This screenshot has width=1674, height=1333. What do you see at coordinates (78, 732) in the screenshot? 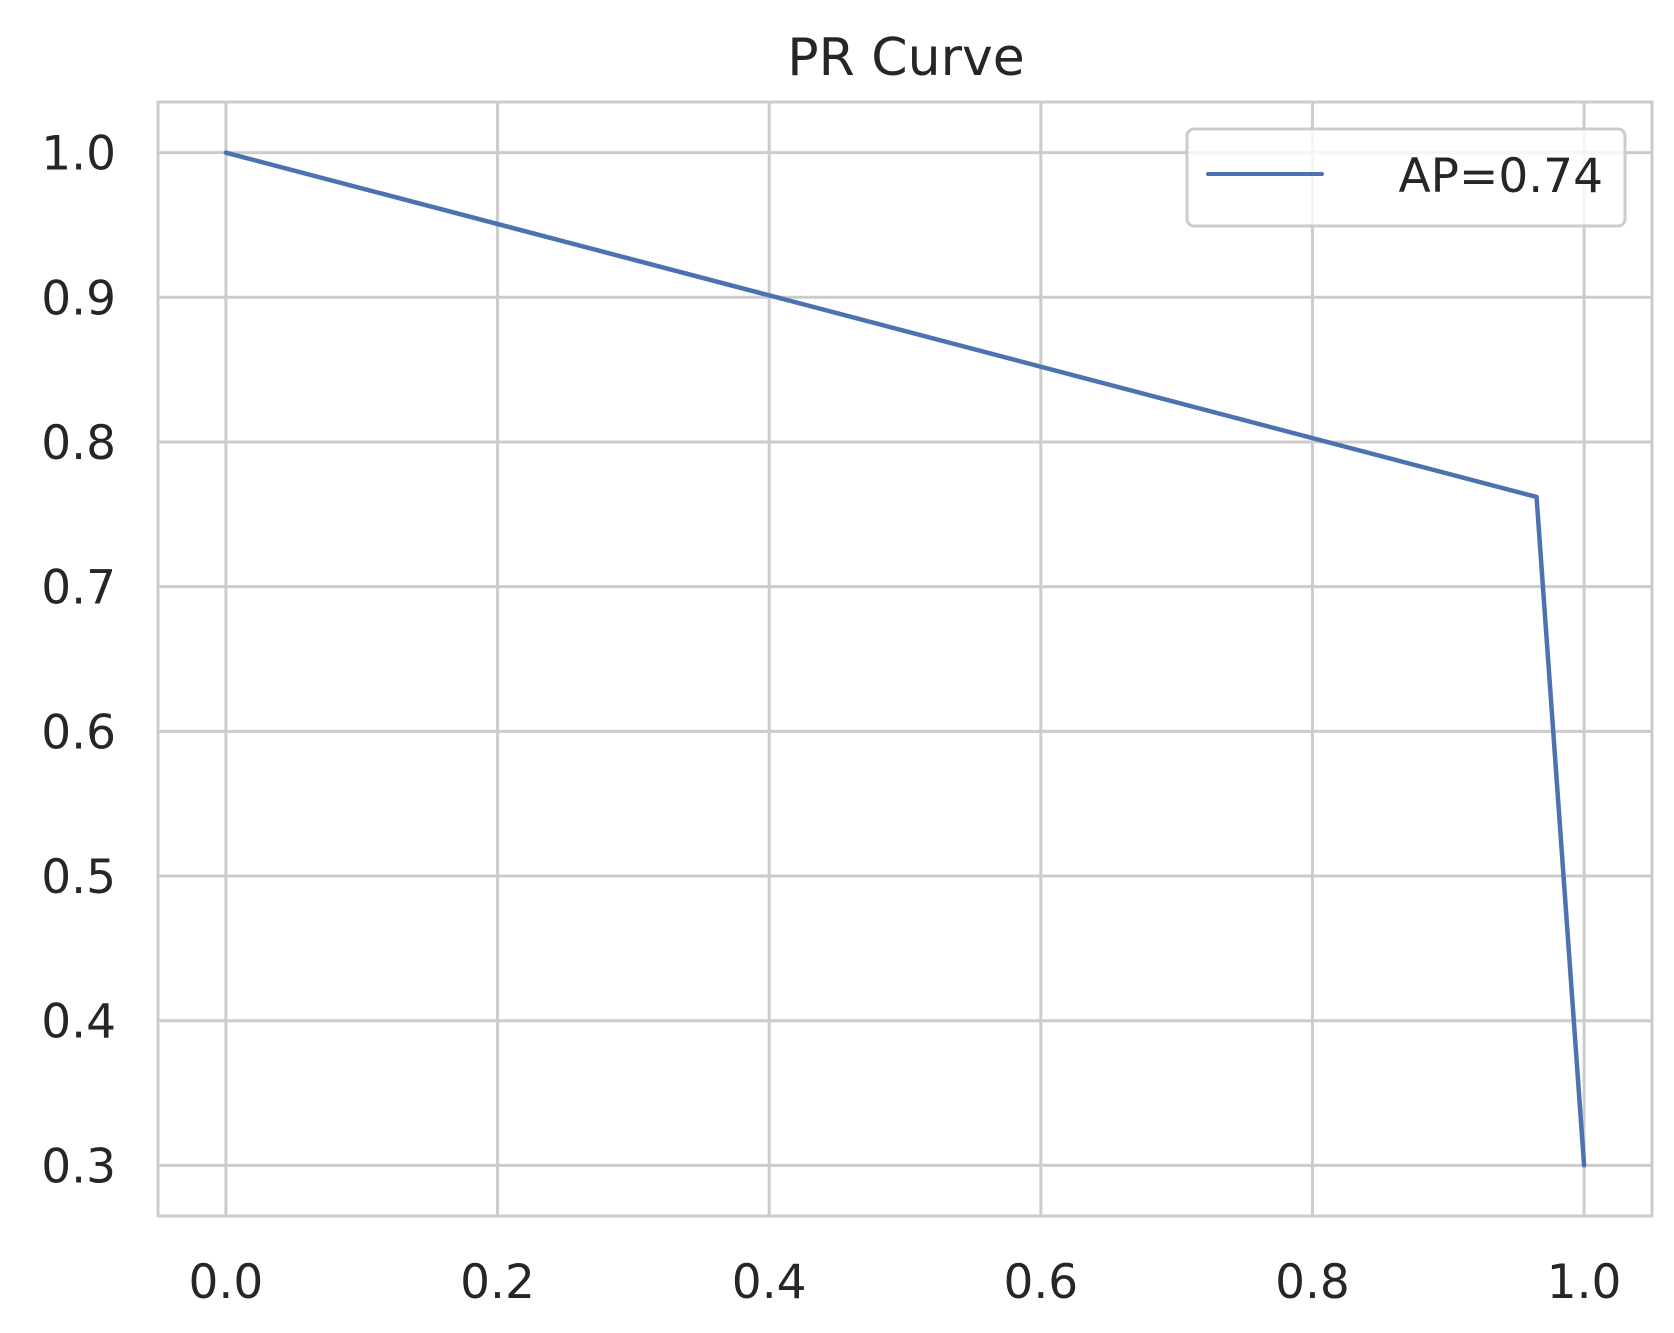
I see `y-tick-label-3: 0.6` at bounding box center [78, 732].